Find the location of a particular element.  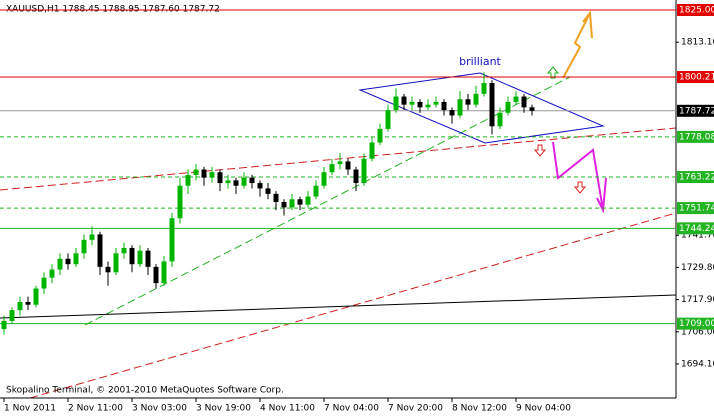

level-label: 1751.74 is located at coordinates (696, 209).